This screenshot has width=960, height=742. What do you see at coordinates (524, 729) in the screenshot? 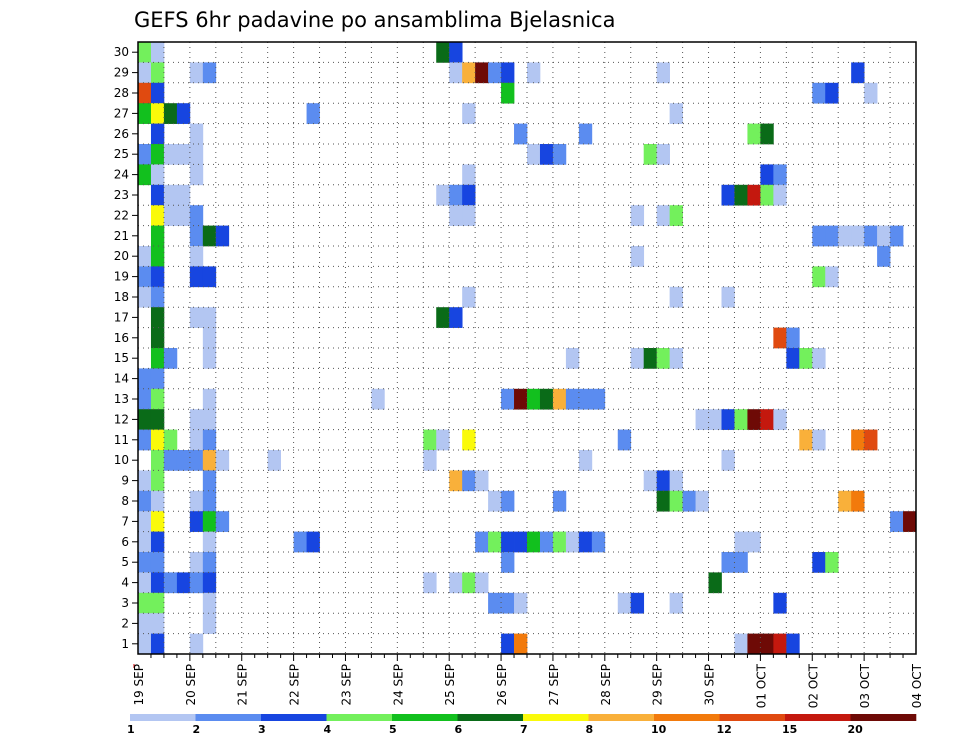
I see `colorbar-label: 7` at bounding box center [524, 729].